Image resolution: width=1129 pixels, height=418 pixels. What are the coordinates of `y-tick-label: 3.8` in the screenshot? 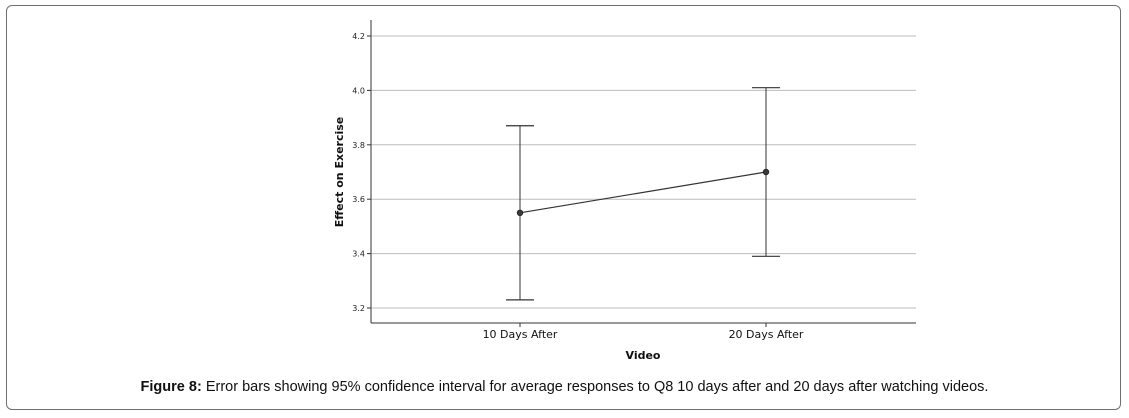 It's located at (358, 145).